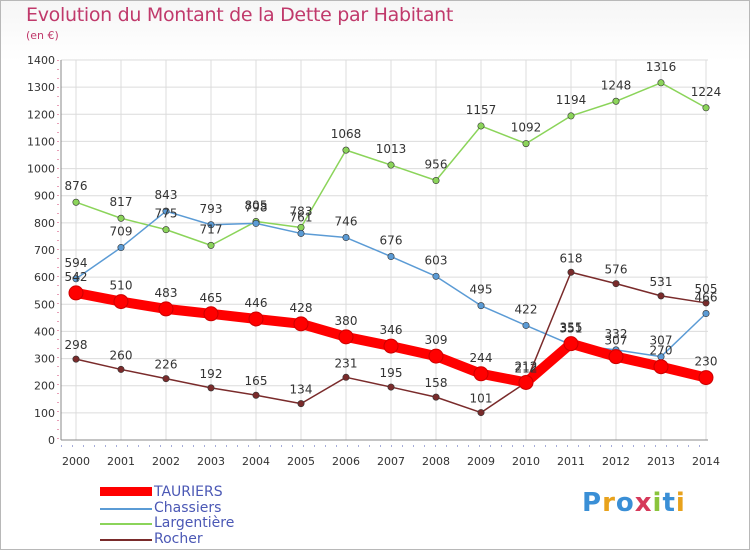 This screenshot has width=750, height=550. Describe the element at coordinates (200, 508) in the screenshot. I see `legend-item-chassiers: Chassiers` at that location.